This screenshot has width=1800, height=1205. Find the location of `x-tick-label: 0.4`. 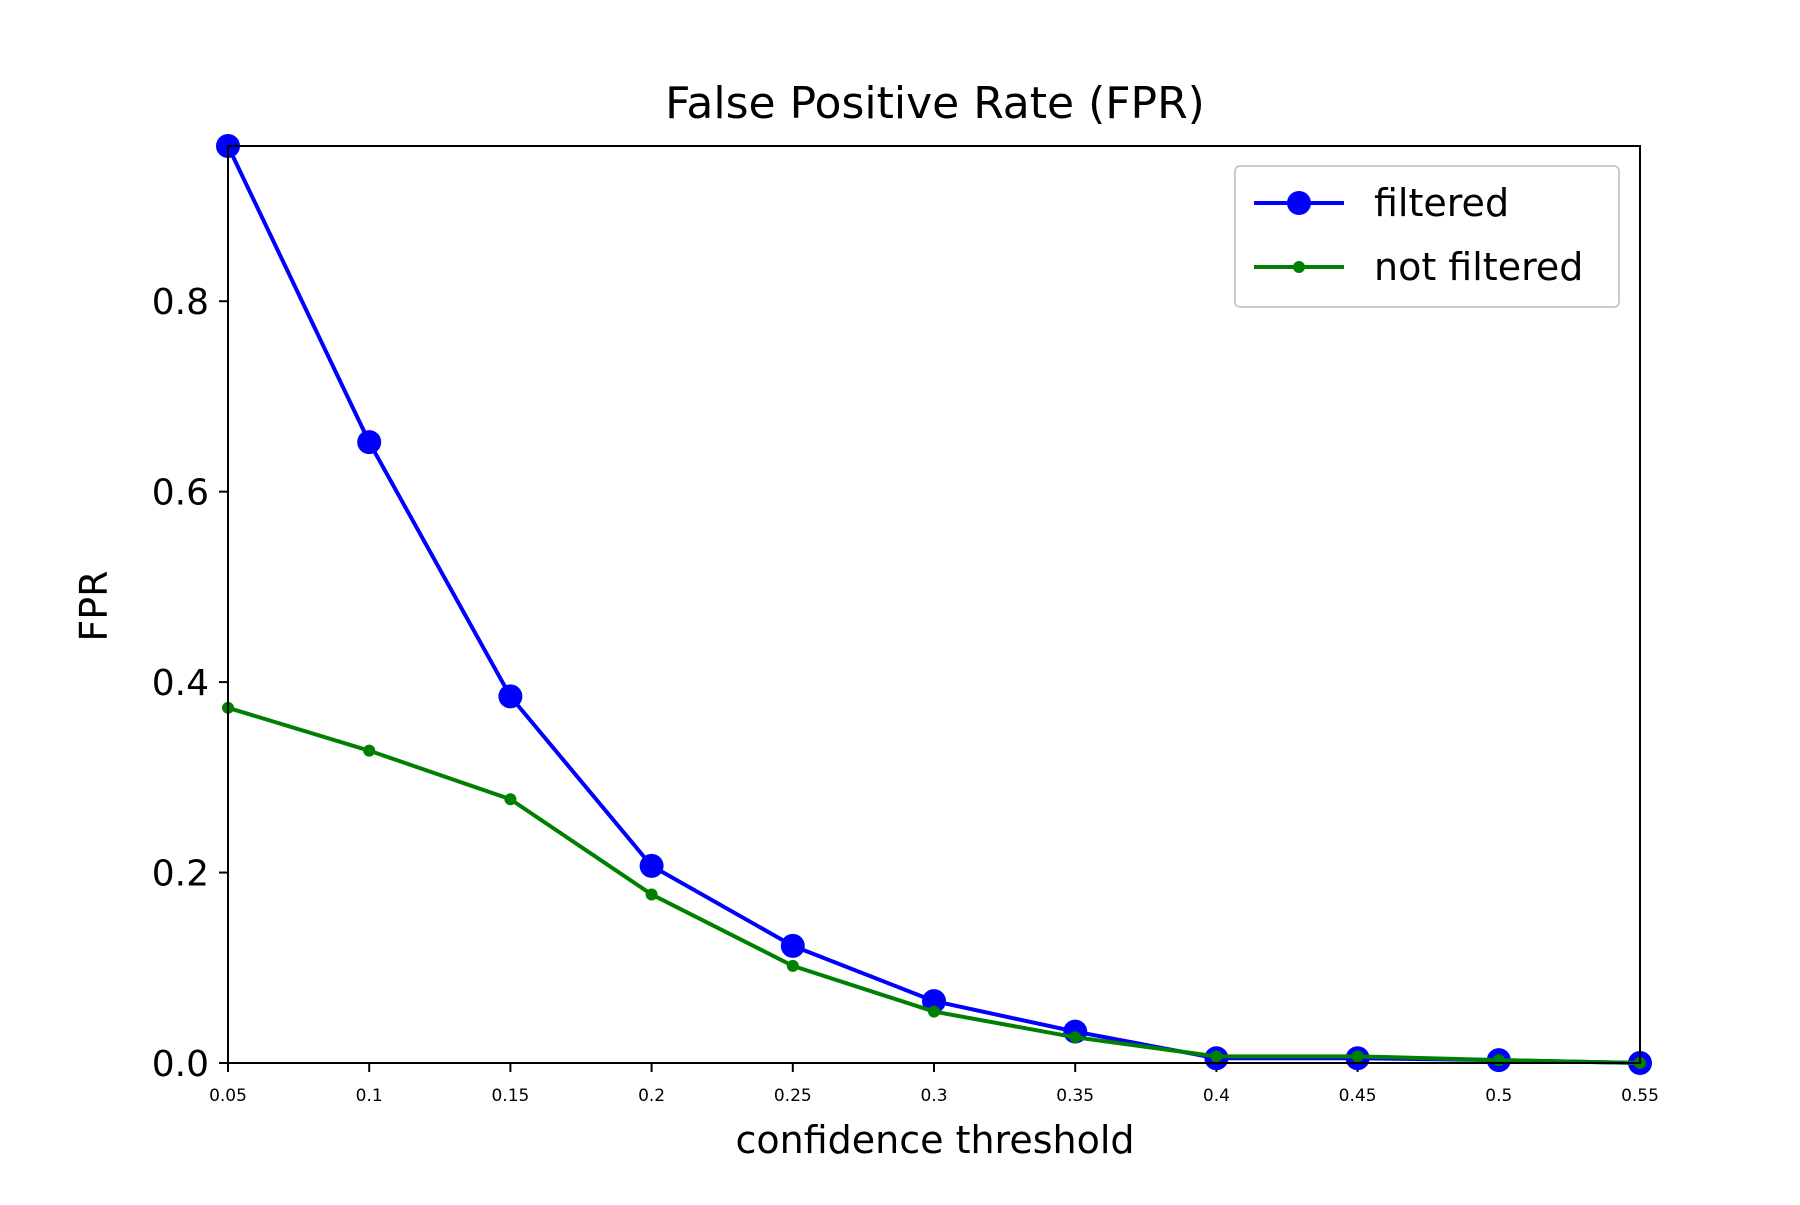

x-tick-label: 0.4 is located at coordinates (1216, 1096).